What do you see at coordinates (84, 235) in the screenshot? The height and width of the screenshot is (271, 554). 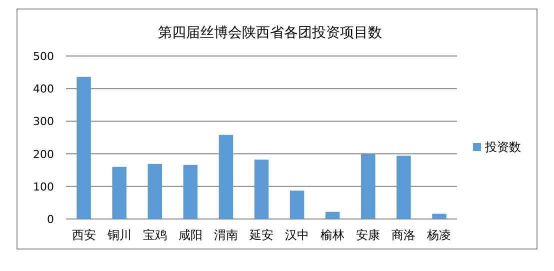 I see `x-tick-label: 西安` at bounding box center [84, 235].